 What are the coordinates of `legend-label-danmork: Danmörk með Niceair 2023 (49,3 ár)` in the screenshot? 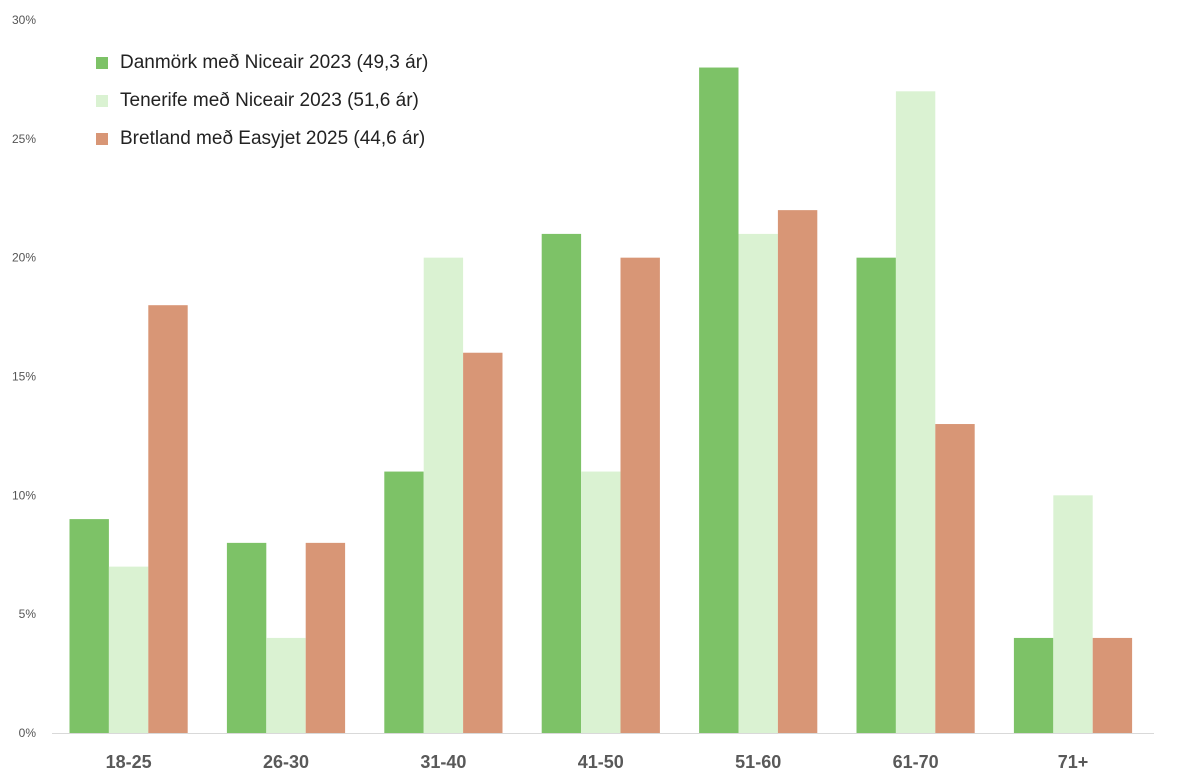 It's located at (274, 62).